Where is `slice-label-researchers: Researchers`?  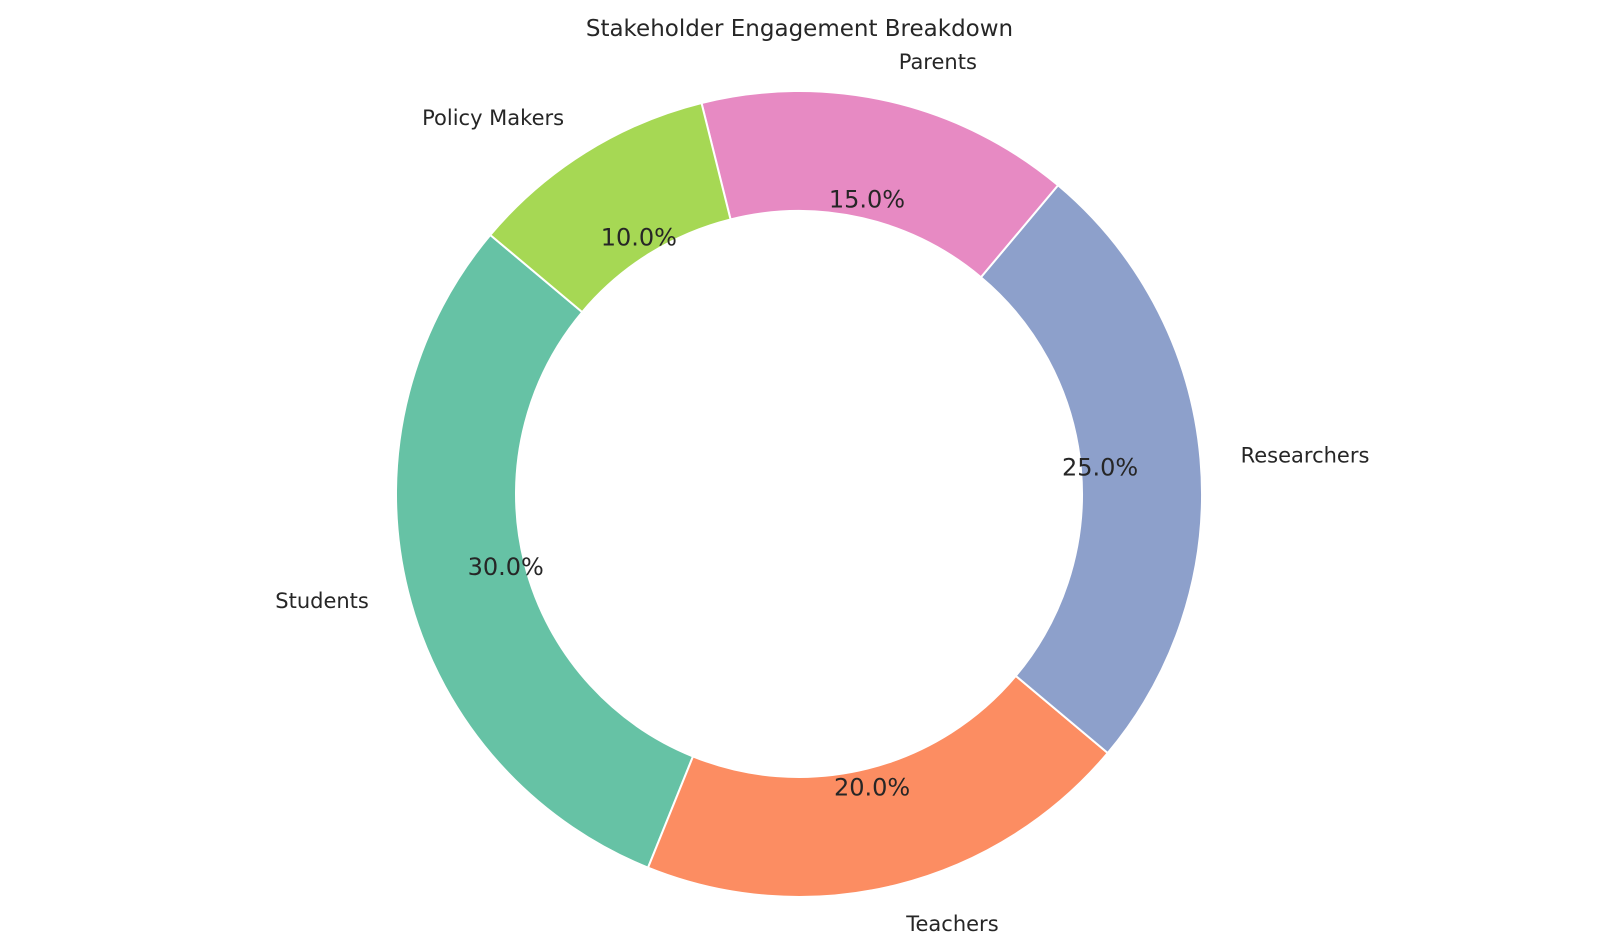 slice-label-researchers: Researchers is located at coordinates (1305, 455).